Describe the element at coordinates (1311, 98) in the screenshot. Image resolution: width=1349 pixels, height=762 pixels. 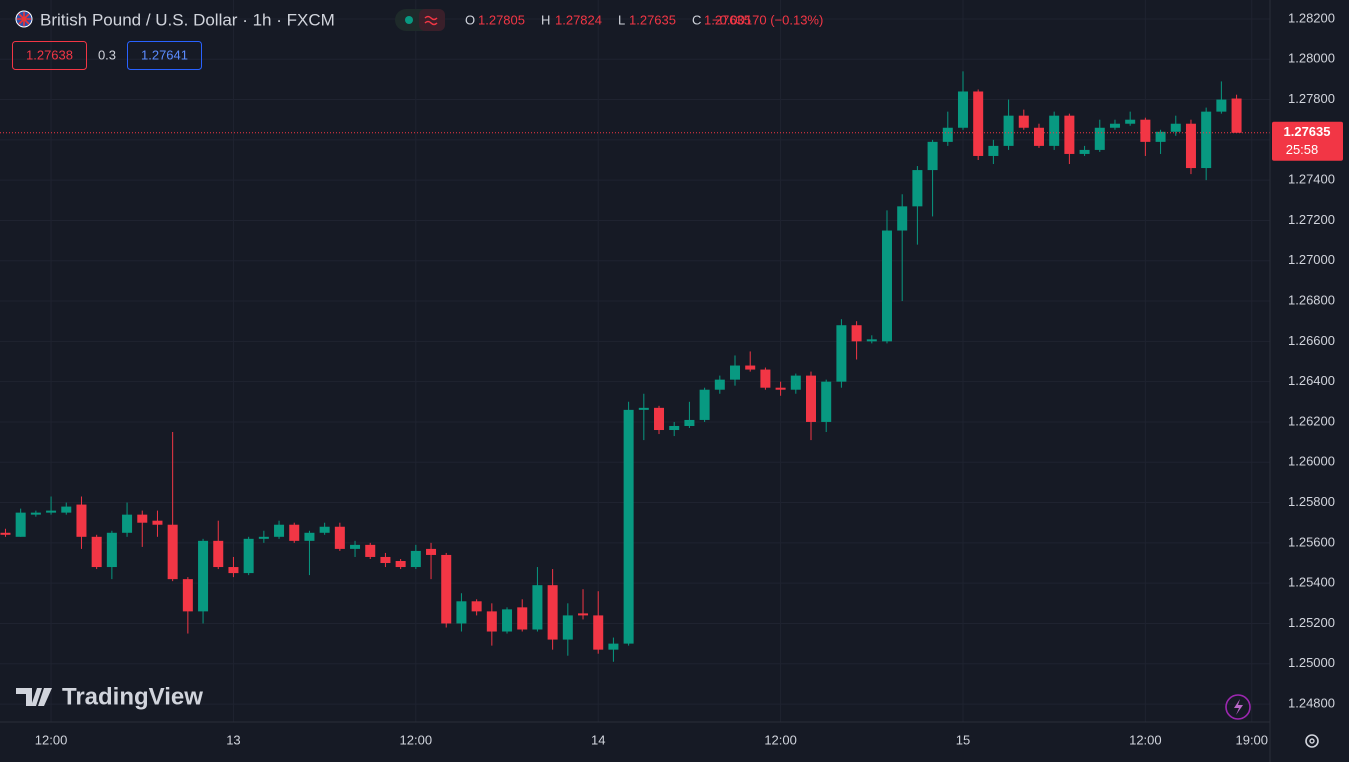
I see `y-tick-label: 1.27800` at that location.